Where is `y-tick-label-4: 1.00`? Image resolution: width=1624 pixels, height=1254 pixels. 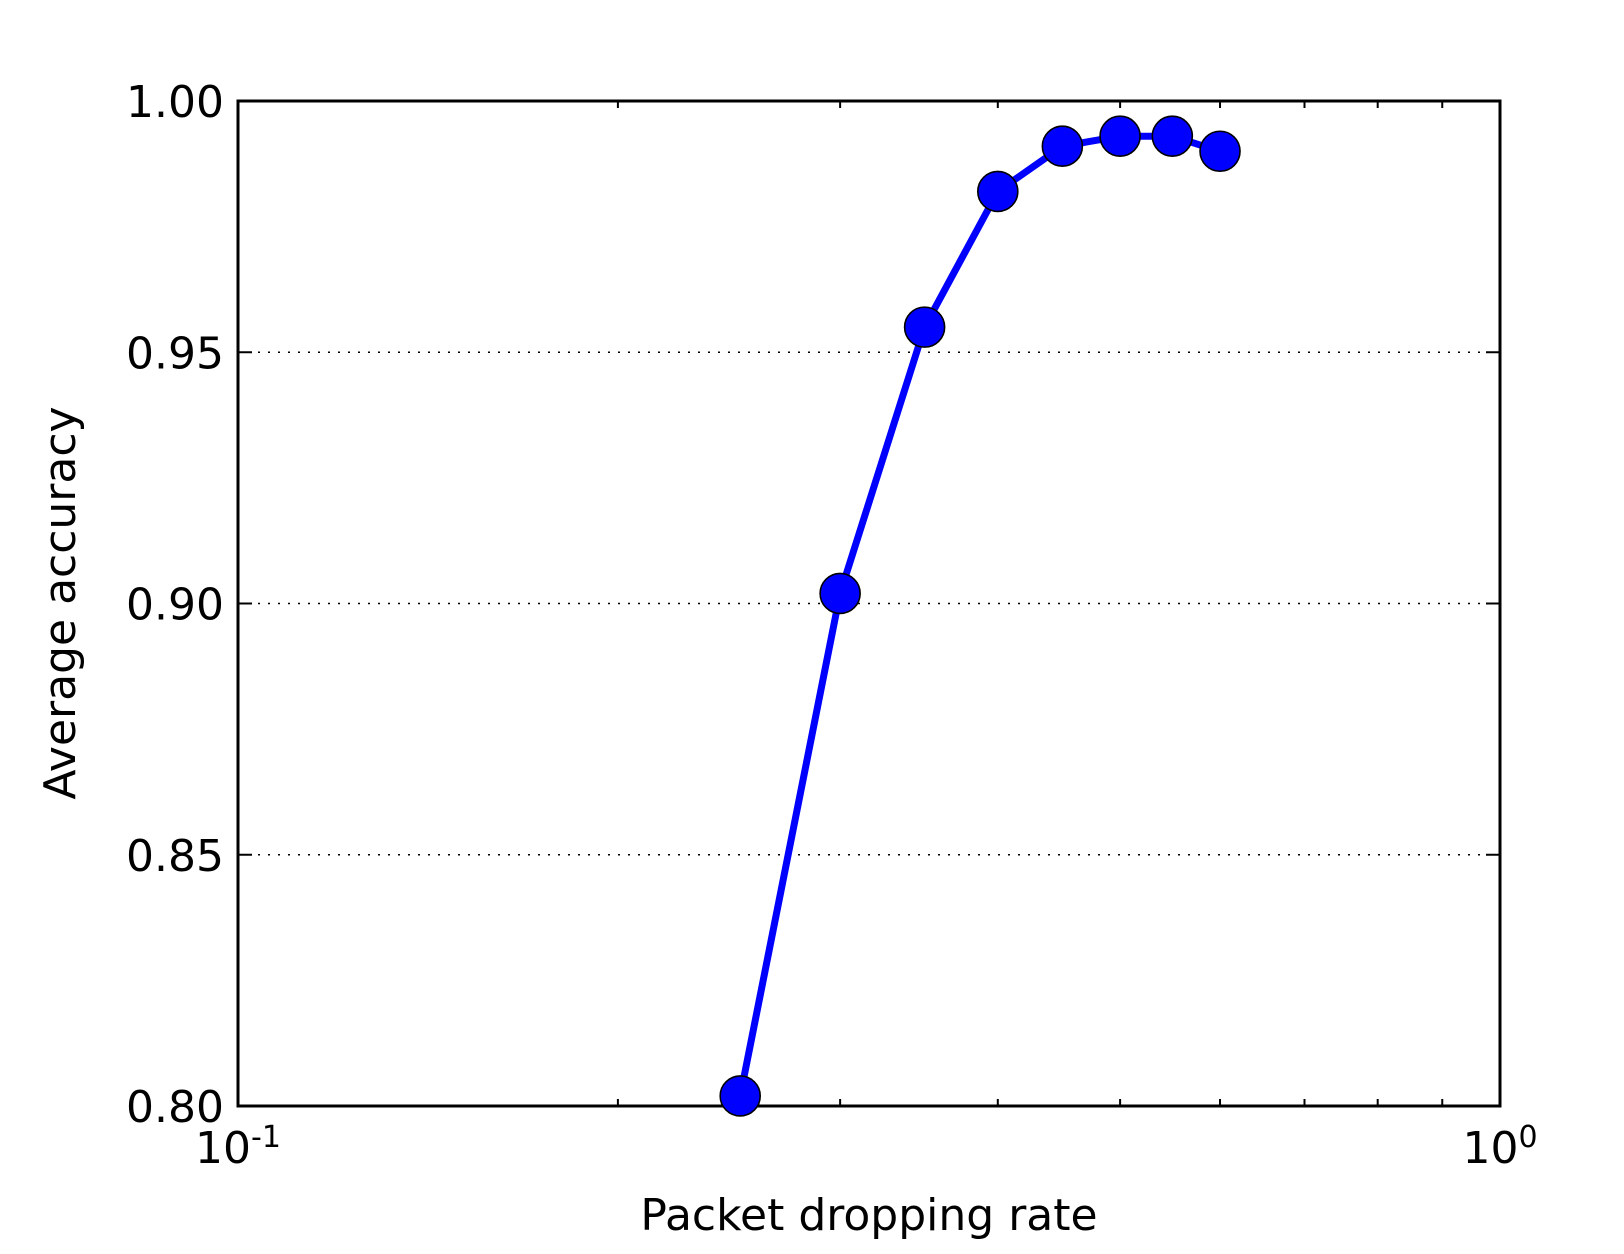
y-tick-label-4: 1.00 is located at coordinates (175, 102).